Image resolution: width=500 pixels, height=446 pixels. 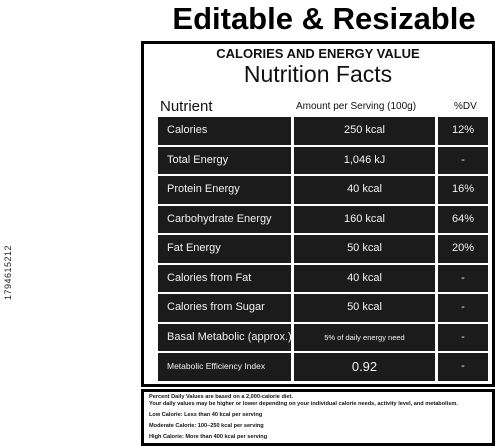 I want to click on label-title: Nutrition Facts, so click(x=318, y=74).